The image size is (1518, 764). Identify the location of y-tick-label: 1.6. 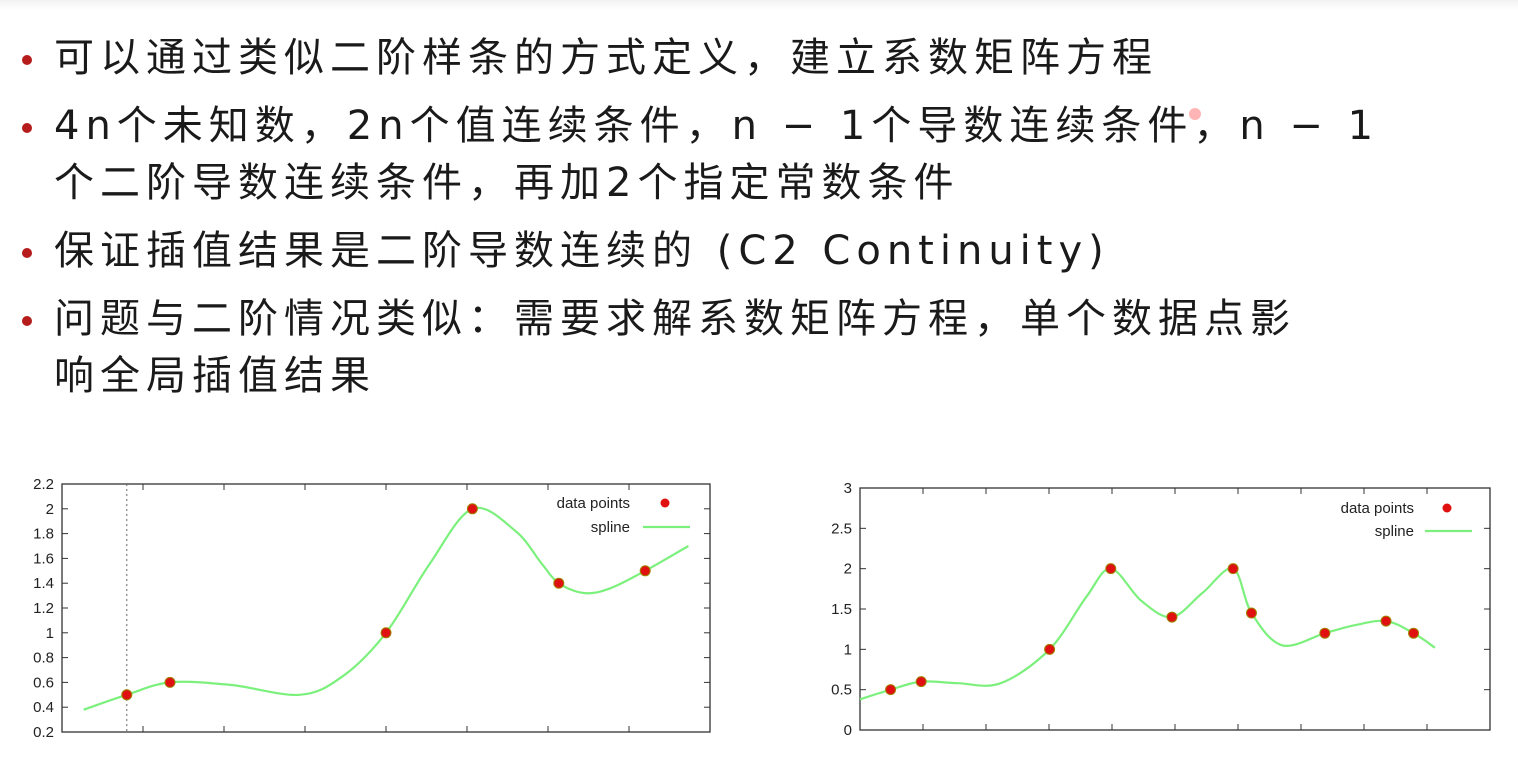
(43, 558).